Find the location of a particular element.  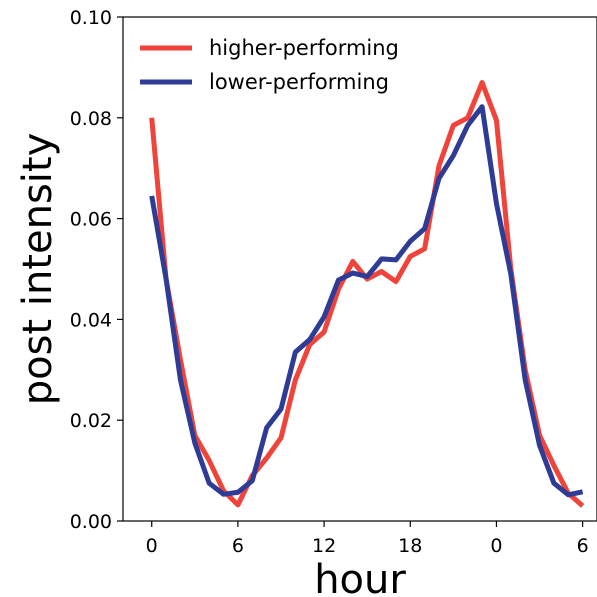

legend-label-0: higher-performing is located at coordinates (304, 48).